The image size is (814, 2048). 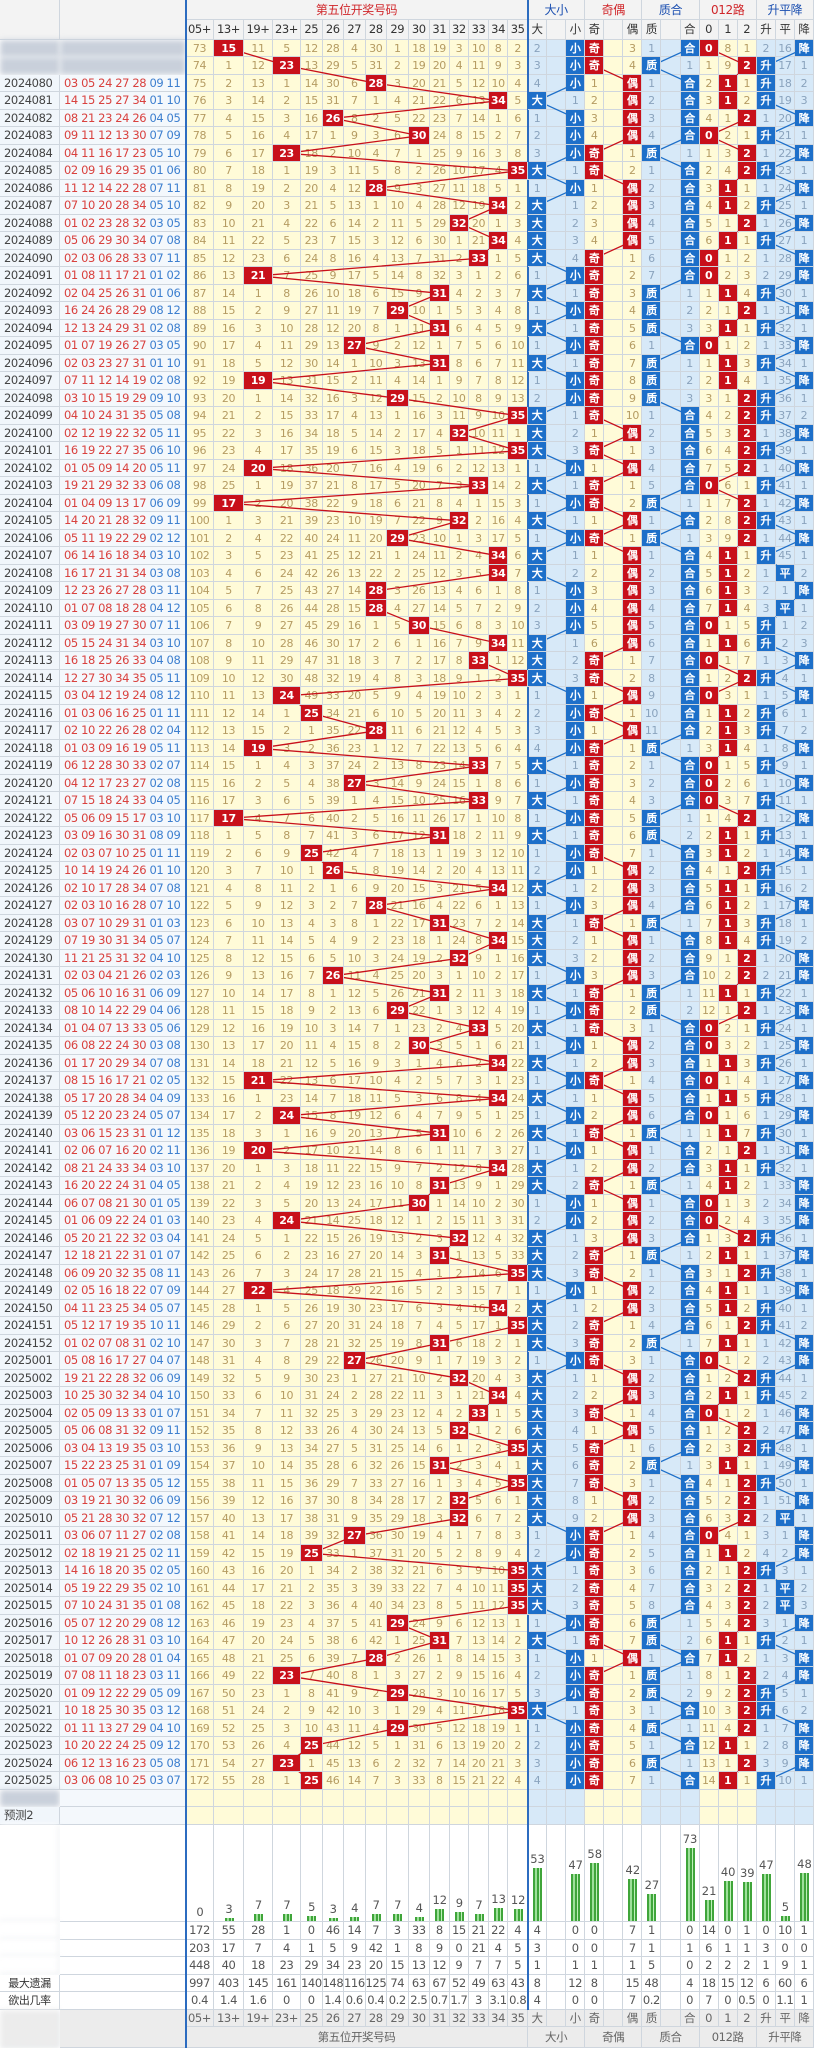 I want to click on footer-column-header: 27, so click(x=355, y=2018).